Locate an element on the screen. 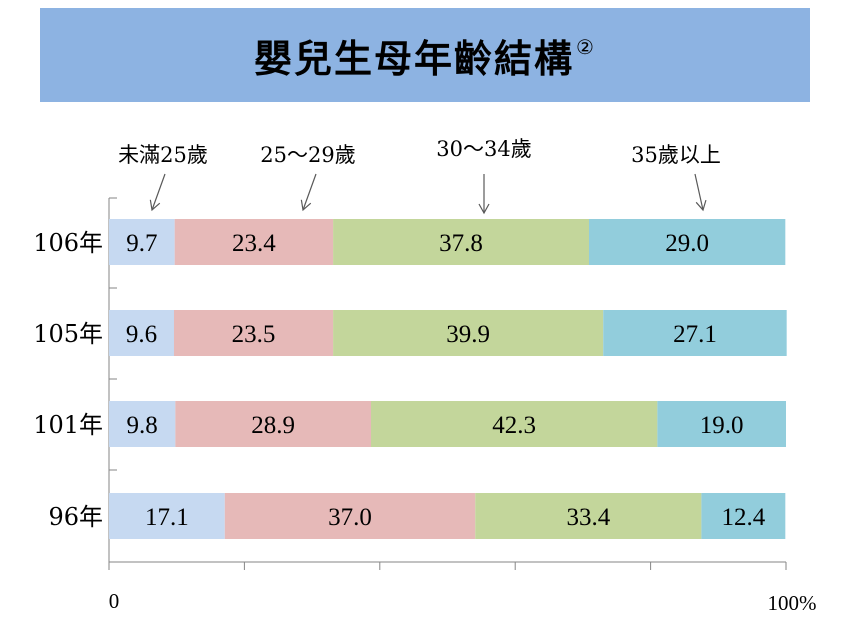 This screenshot has width=845, height=633. x-tick-label: 0 is located at coordinates (114, 601).